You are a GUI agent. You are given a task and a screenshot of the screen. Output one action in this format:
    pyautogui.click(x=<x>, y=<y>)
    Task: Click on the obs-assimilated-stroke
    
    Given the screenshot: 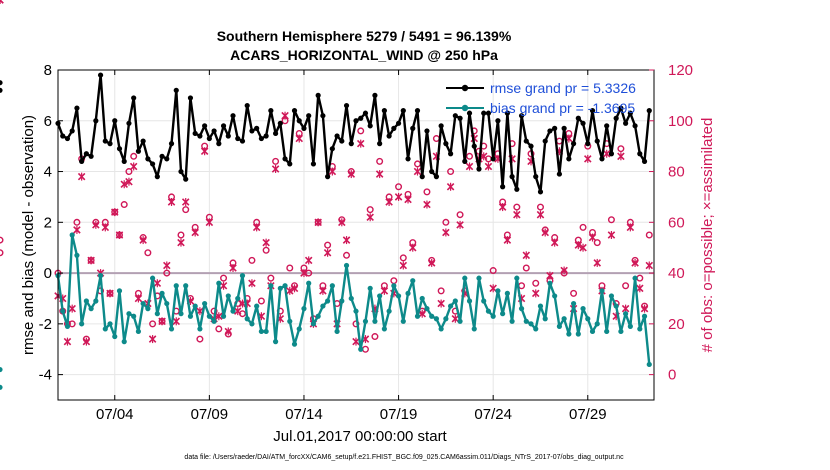 What is the action you would take?
    pyautogui.click(x=2, y=2)
    